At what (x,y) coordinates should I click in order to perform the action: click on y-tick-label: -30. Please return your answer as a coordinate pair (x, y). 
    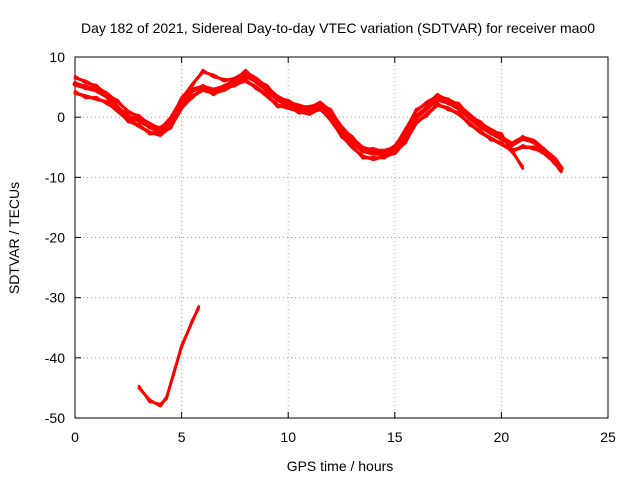
    Looking at the image, I should click on (55, 298).